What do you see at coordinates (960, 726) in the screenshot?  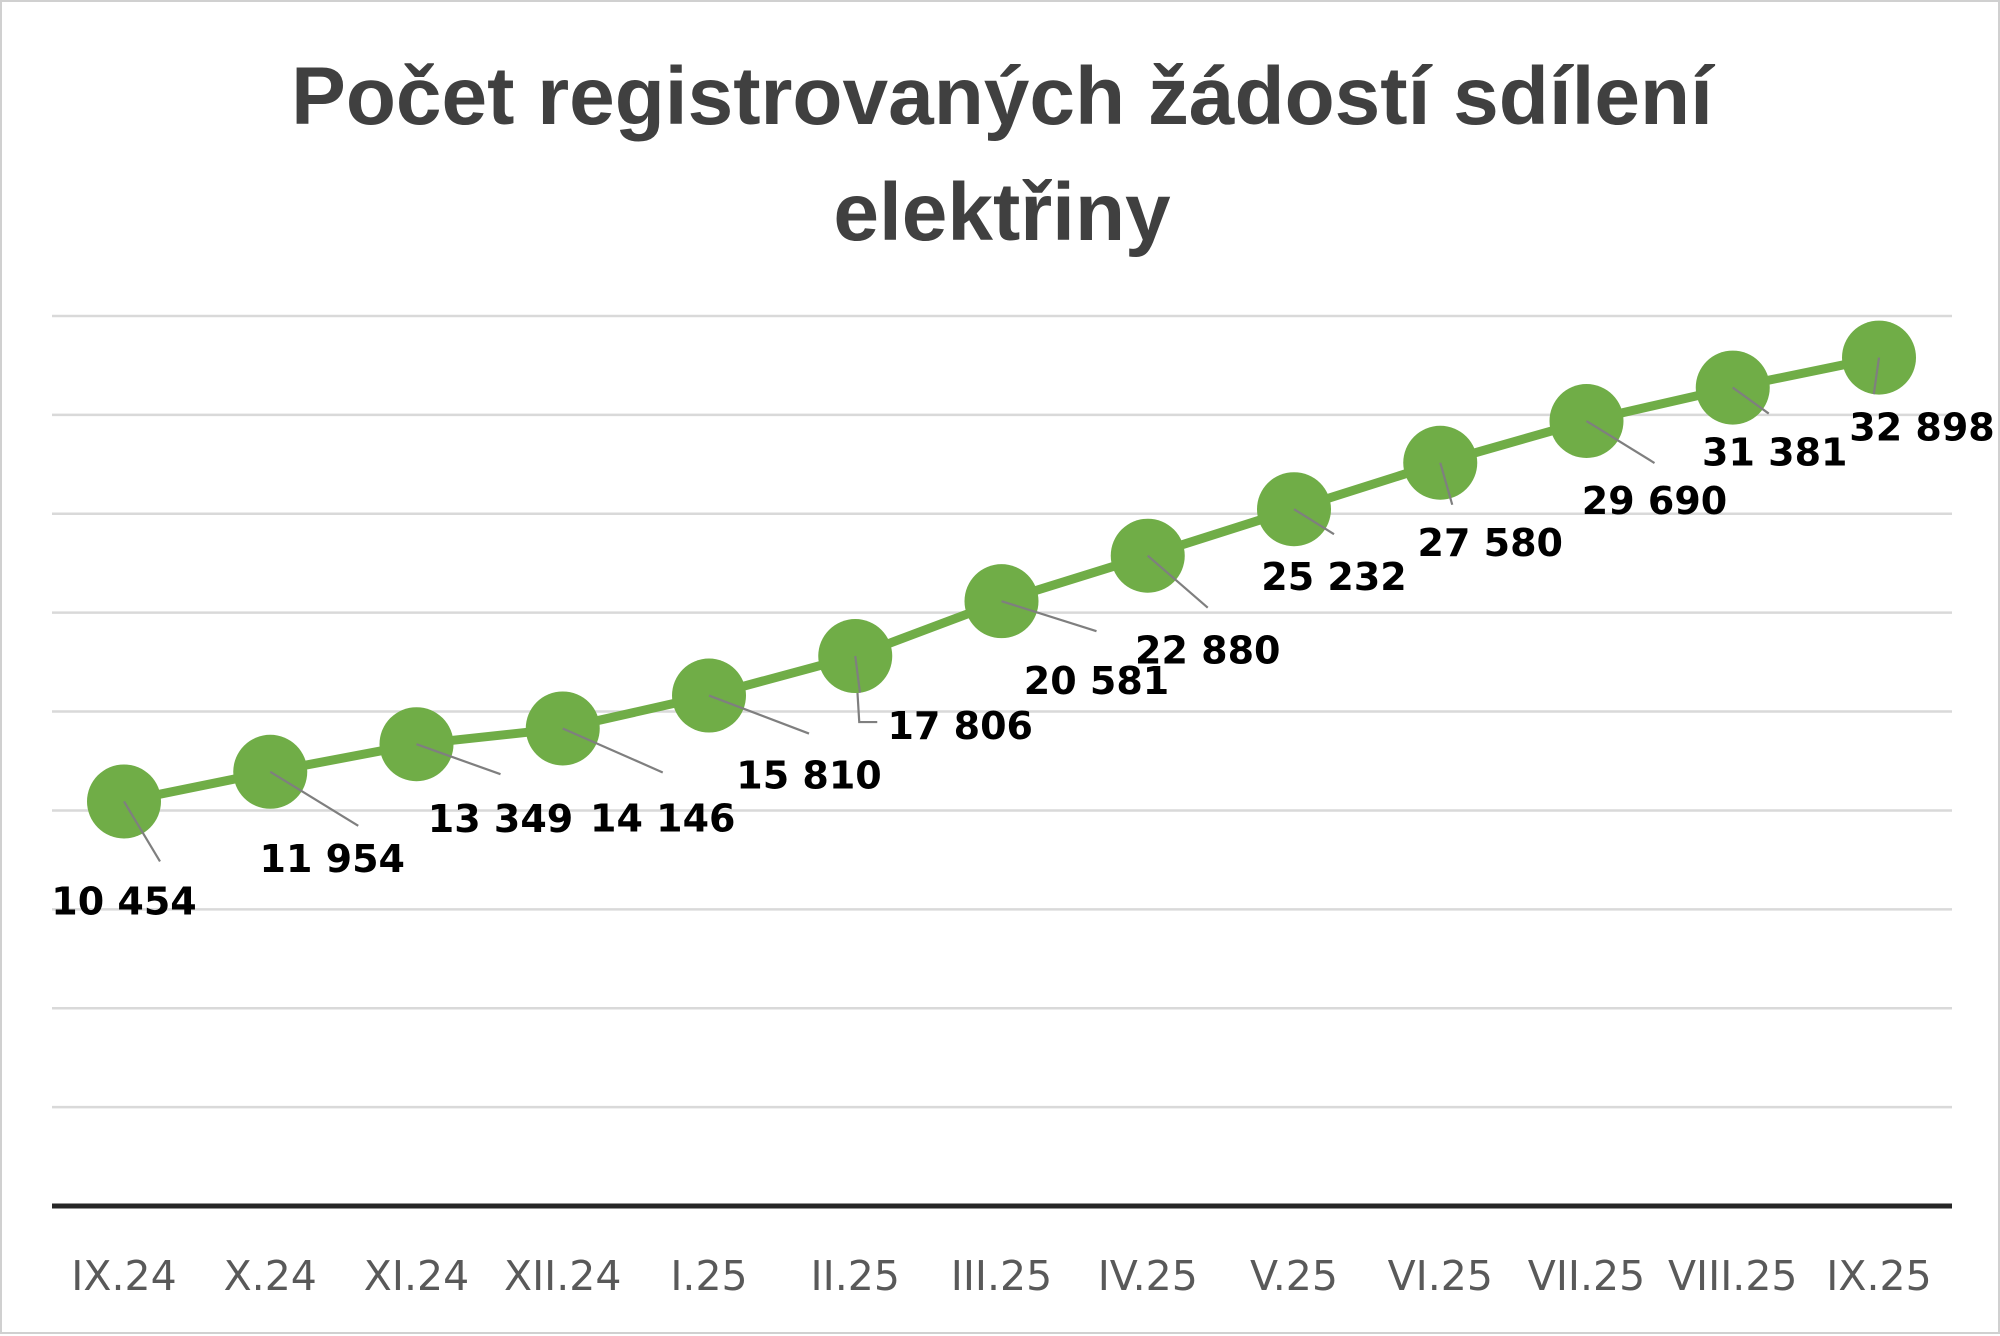 I see `data-label-5: 17 806` at bounding box center [960, 726].